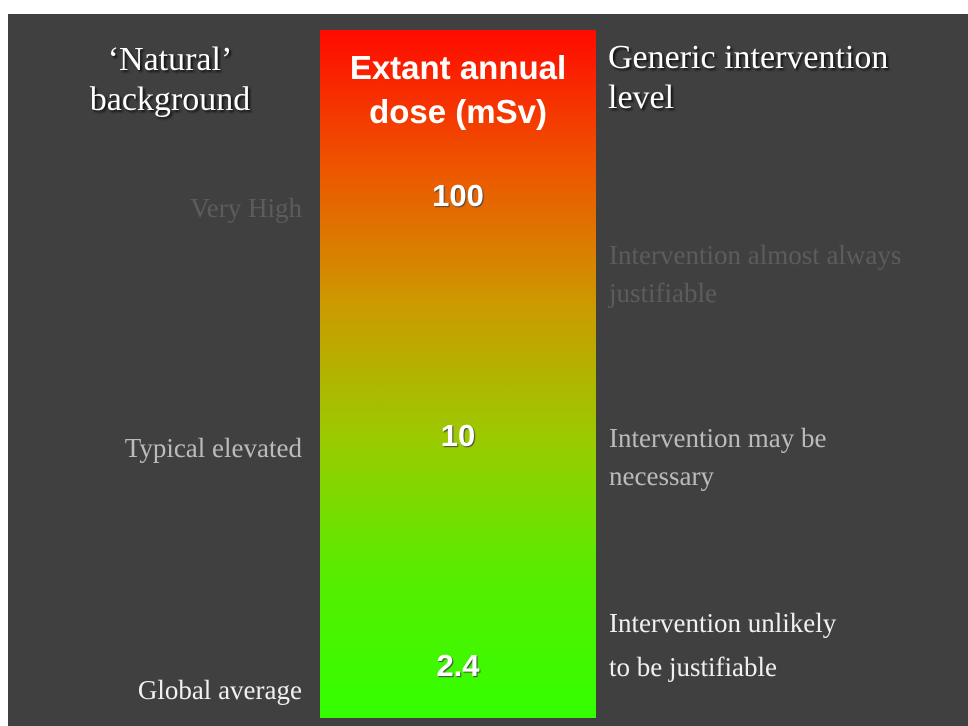  Describe the element at coordinates (723, 623) in the screenshot. I see `label-line: Intervention unlikely` at that location.